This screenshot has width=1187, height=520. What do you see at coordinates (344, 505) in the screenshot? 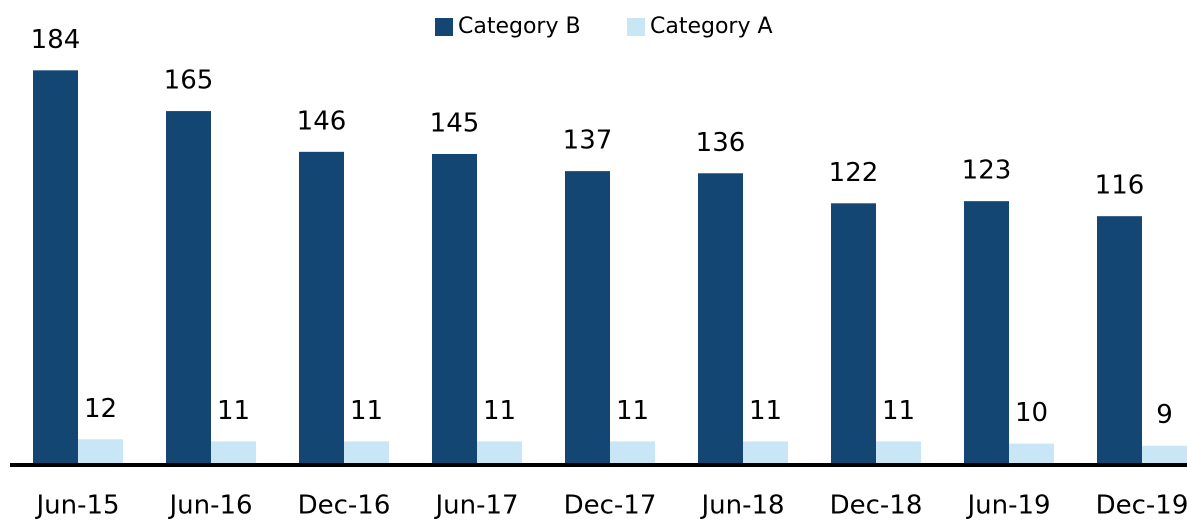
I see `x-tick-label: Dec-16` at bounding box center [344, 505].